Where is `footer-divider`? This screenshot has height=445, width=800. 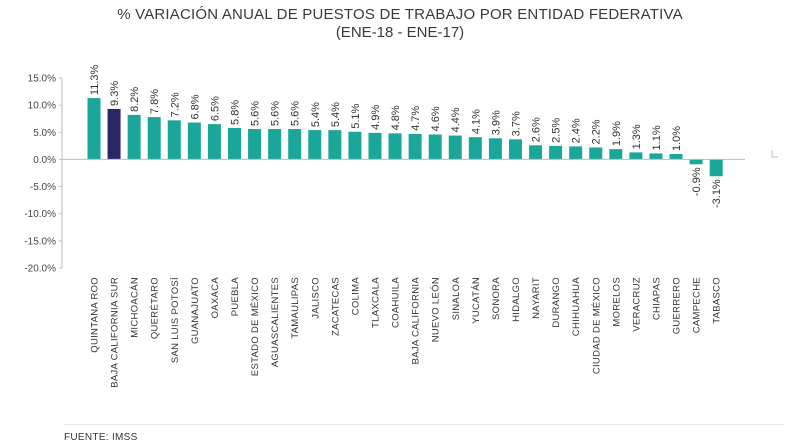
footer-divider is located at coordinates (424, 424).